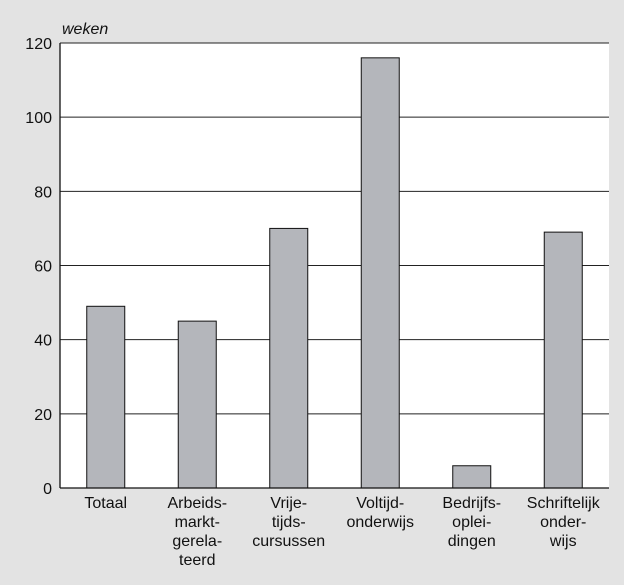 Image resolution: width=624 pixels, height=585 pixels. Describe the element at coordinates (38, 118) in the screenshot. I see `y-tick-label: 100` at that location.